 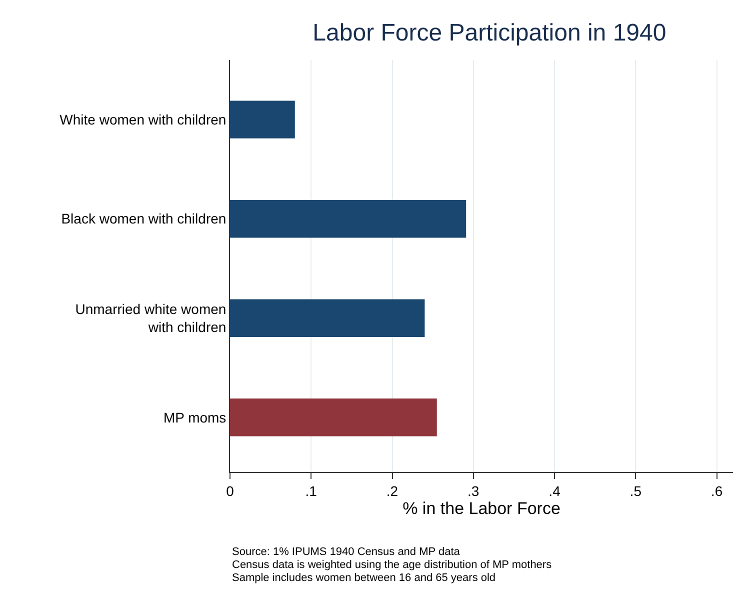 I want to click on x-tick-label: 0, so click(x=230, y=490).